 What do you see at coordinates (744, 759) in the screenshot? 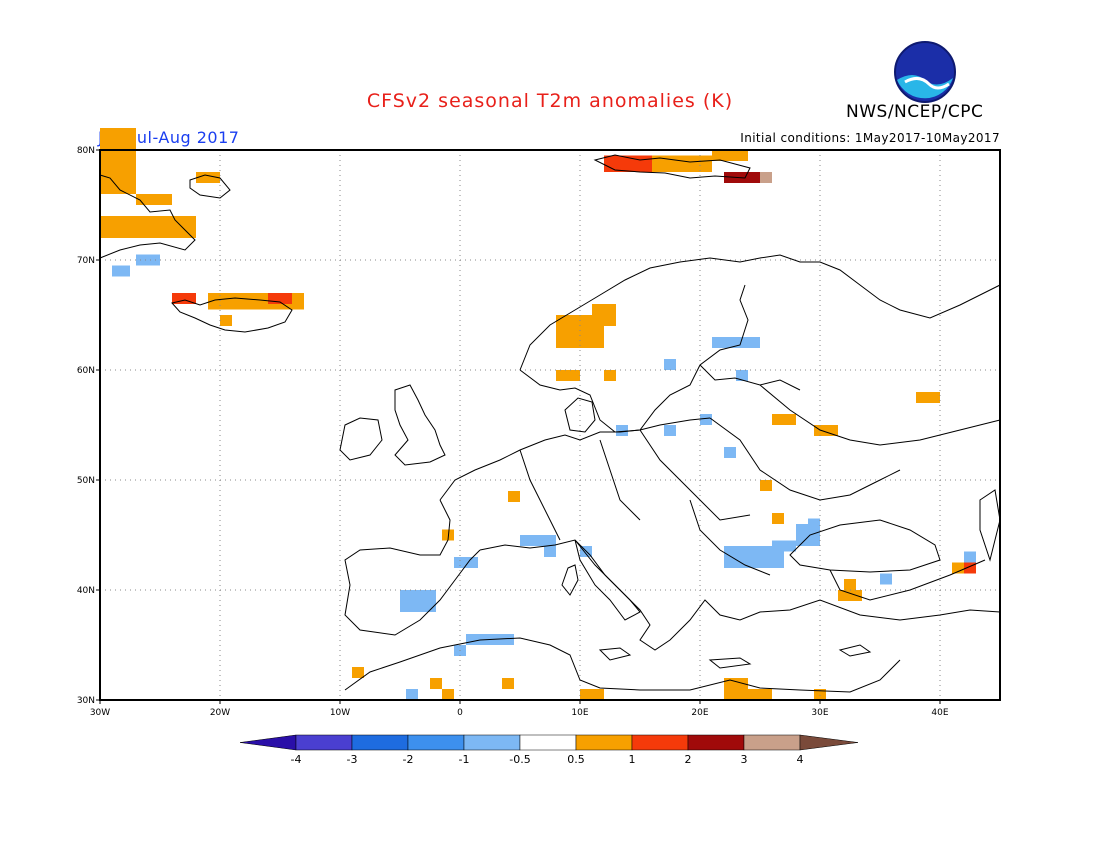
I see `legend-label: 3` at bounding box center [744, 759].